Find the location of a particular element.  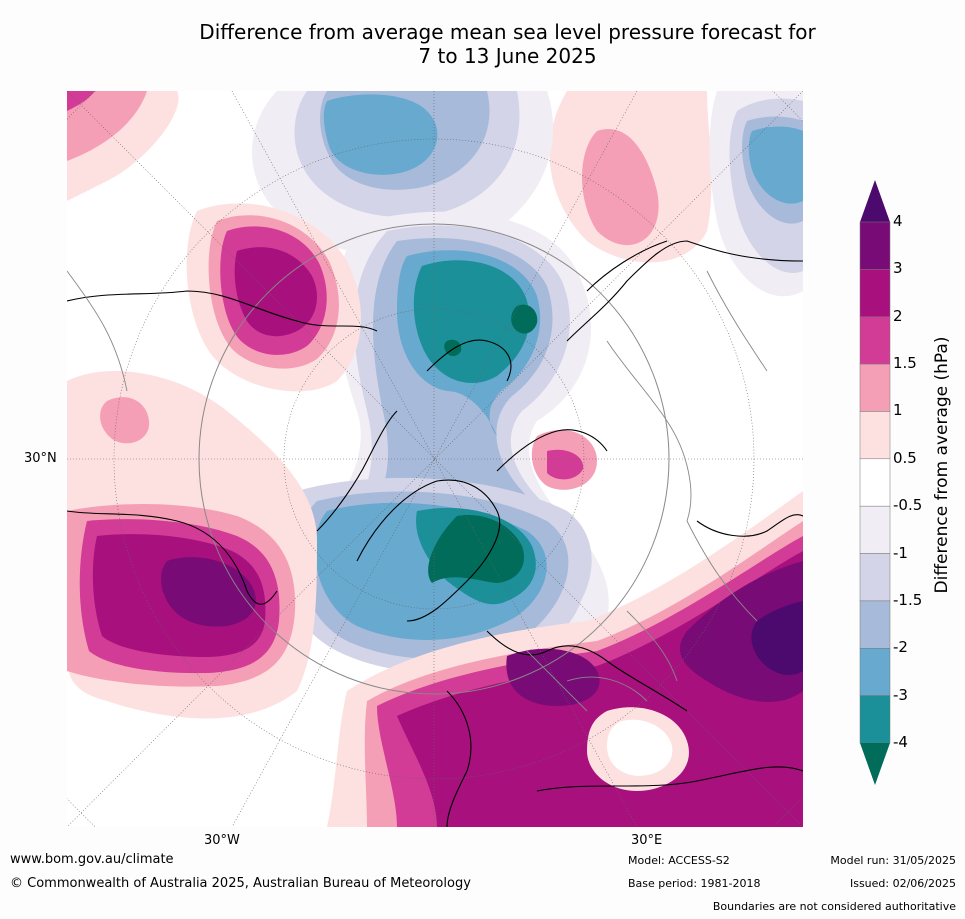

colorbar-tick-label: 1 is located at coordinates (898, 410).